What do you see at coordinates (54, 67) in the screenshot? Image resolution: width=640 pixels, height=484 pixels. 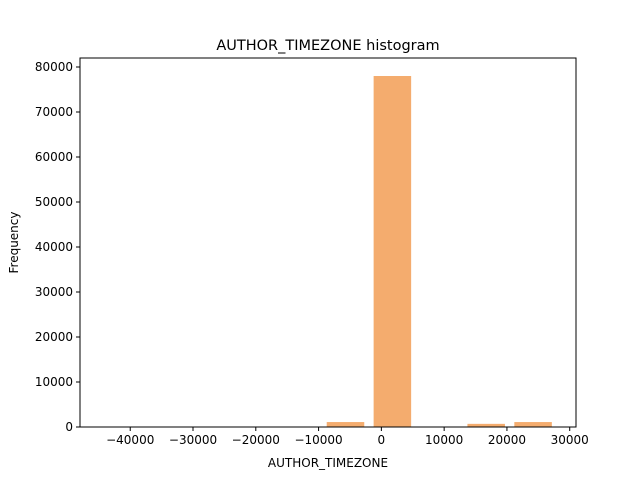 I see `y-tick-label: 80000` at bounding box center [54, 67].